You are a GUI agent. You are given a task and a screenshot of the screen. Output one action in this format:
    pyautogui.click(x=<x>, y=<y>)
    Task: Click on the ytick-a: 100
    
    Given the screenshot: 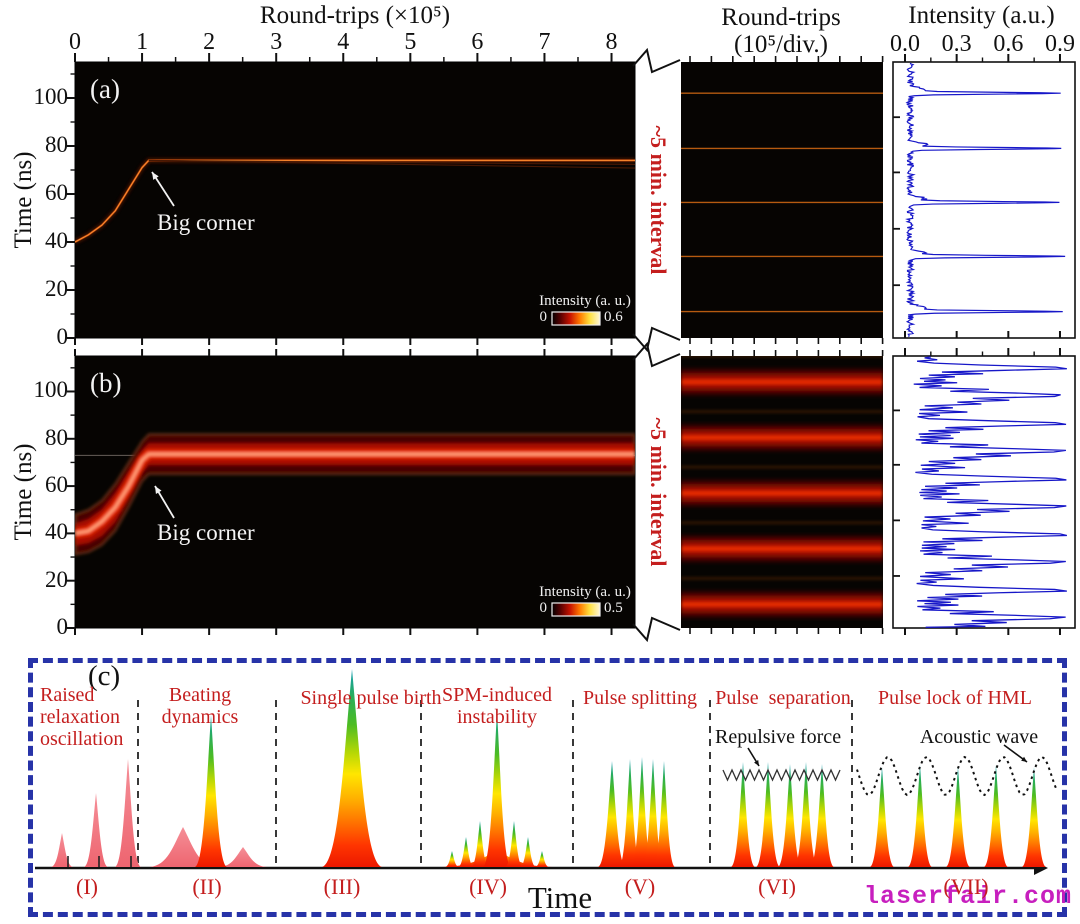 What is the action you would take?
    pyautogui.click(x=51, y=96)
    